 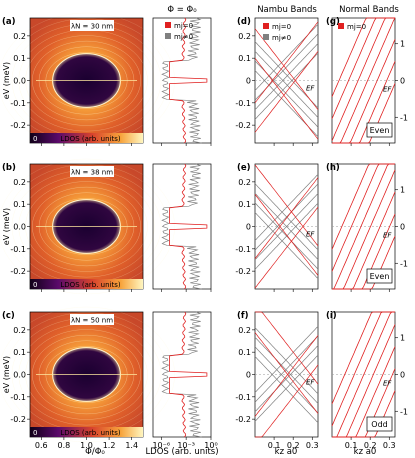 What do you see at coordinates (370, 445) in the screenshot?
I see `xtick-label: 0.2` at bounding box center [370, 445].